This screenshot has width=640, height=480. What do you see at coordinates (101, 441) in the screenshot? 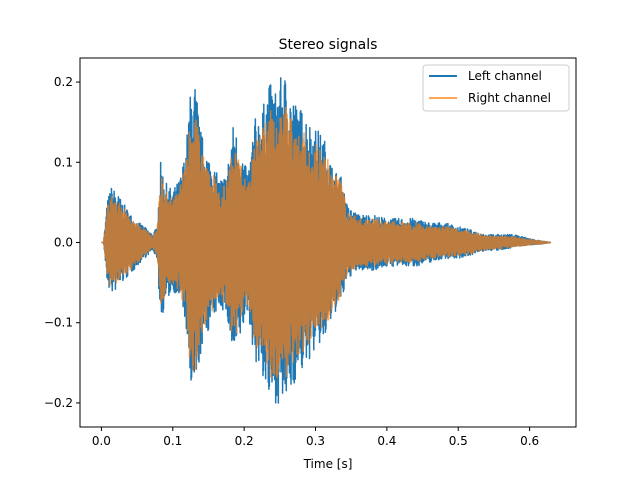
I see `x-tick-label: 0.0` at bounding box center [101, 441].